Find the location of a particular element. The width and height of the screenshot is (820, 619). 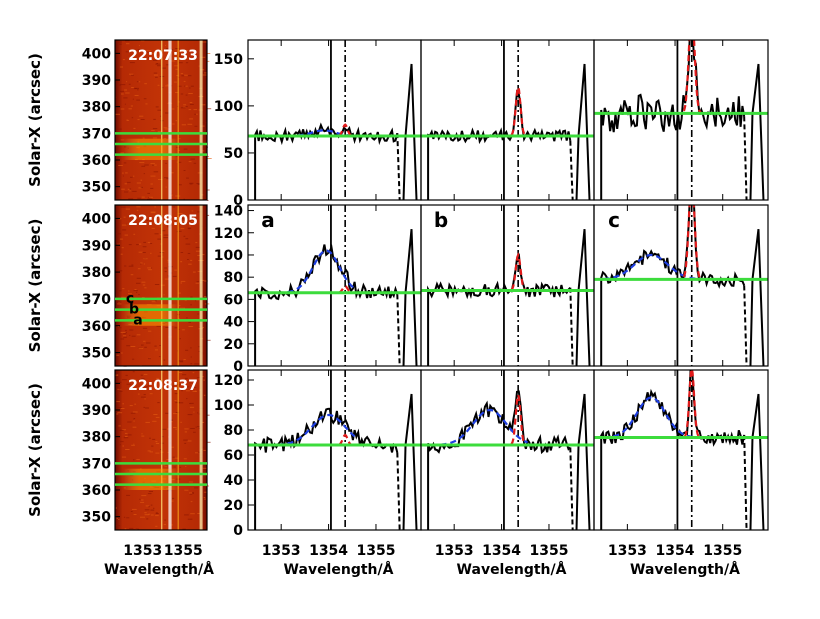

y-tick-label: 100 is located at coordinates (228, 107).